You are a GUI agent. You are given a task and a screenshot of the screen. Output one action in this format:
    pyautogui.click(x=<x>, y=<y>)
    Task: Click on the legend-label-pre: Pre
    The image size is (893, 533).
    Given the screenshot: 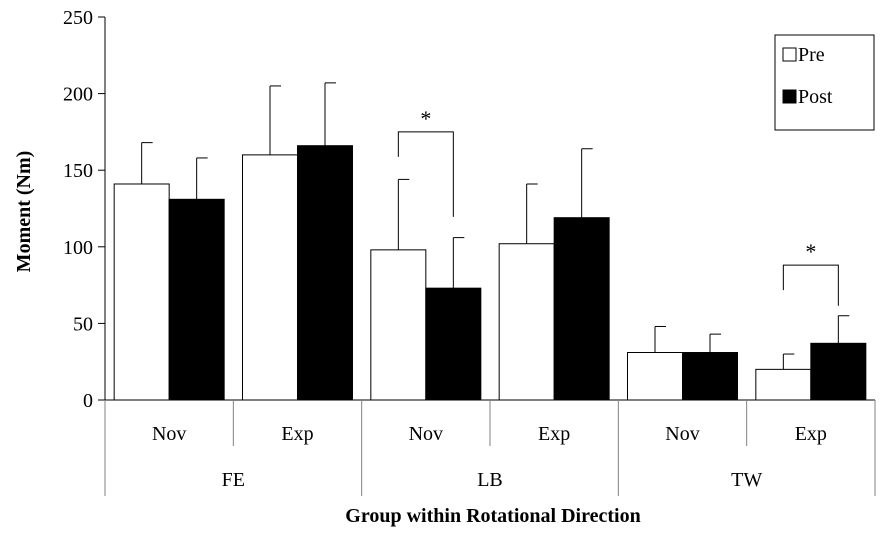 What is the action you would take?
    pyautogui.click(x=811, y=55)
    